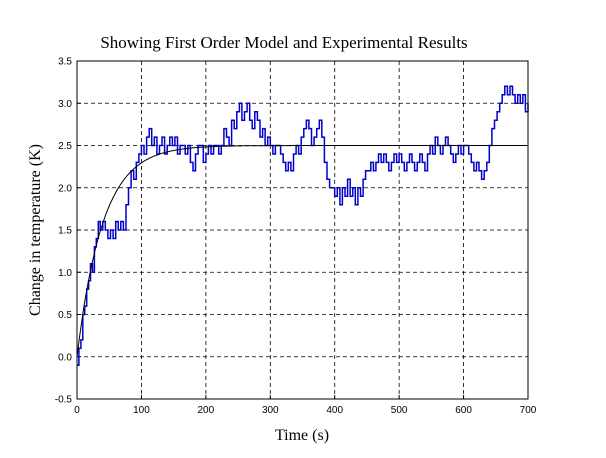 The image size is (606, 458). I want to click on x-axis-label: Time (s), so click(302, 435).